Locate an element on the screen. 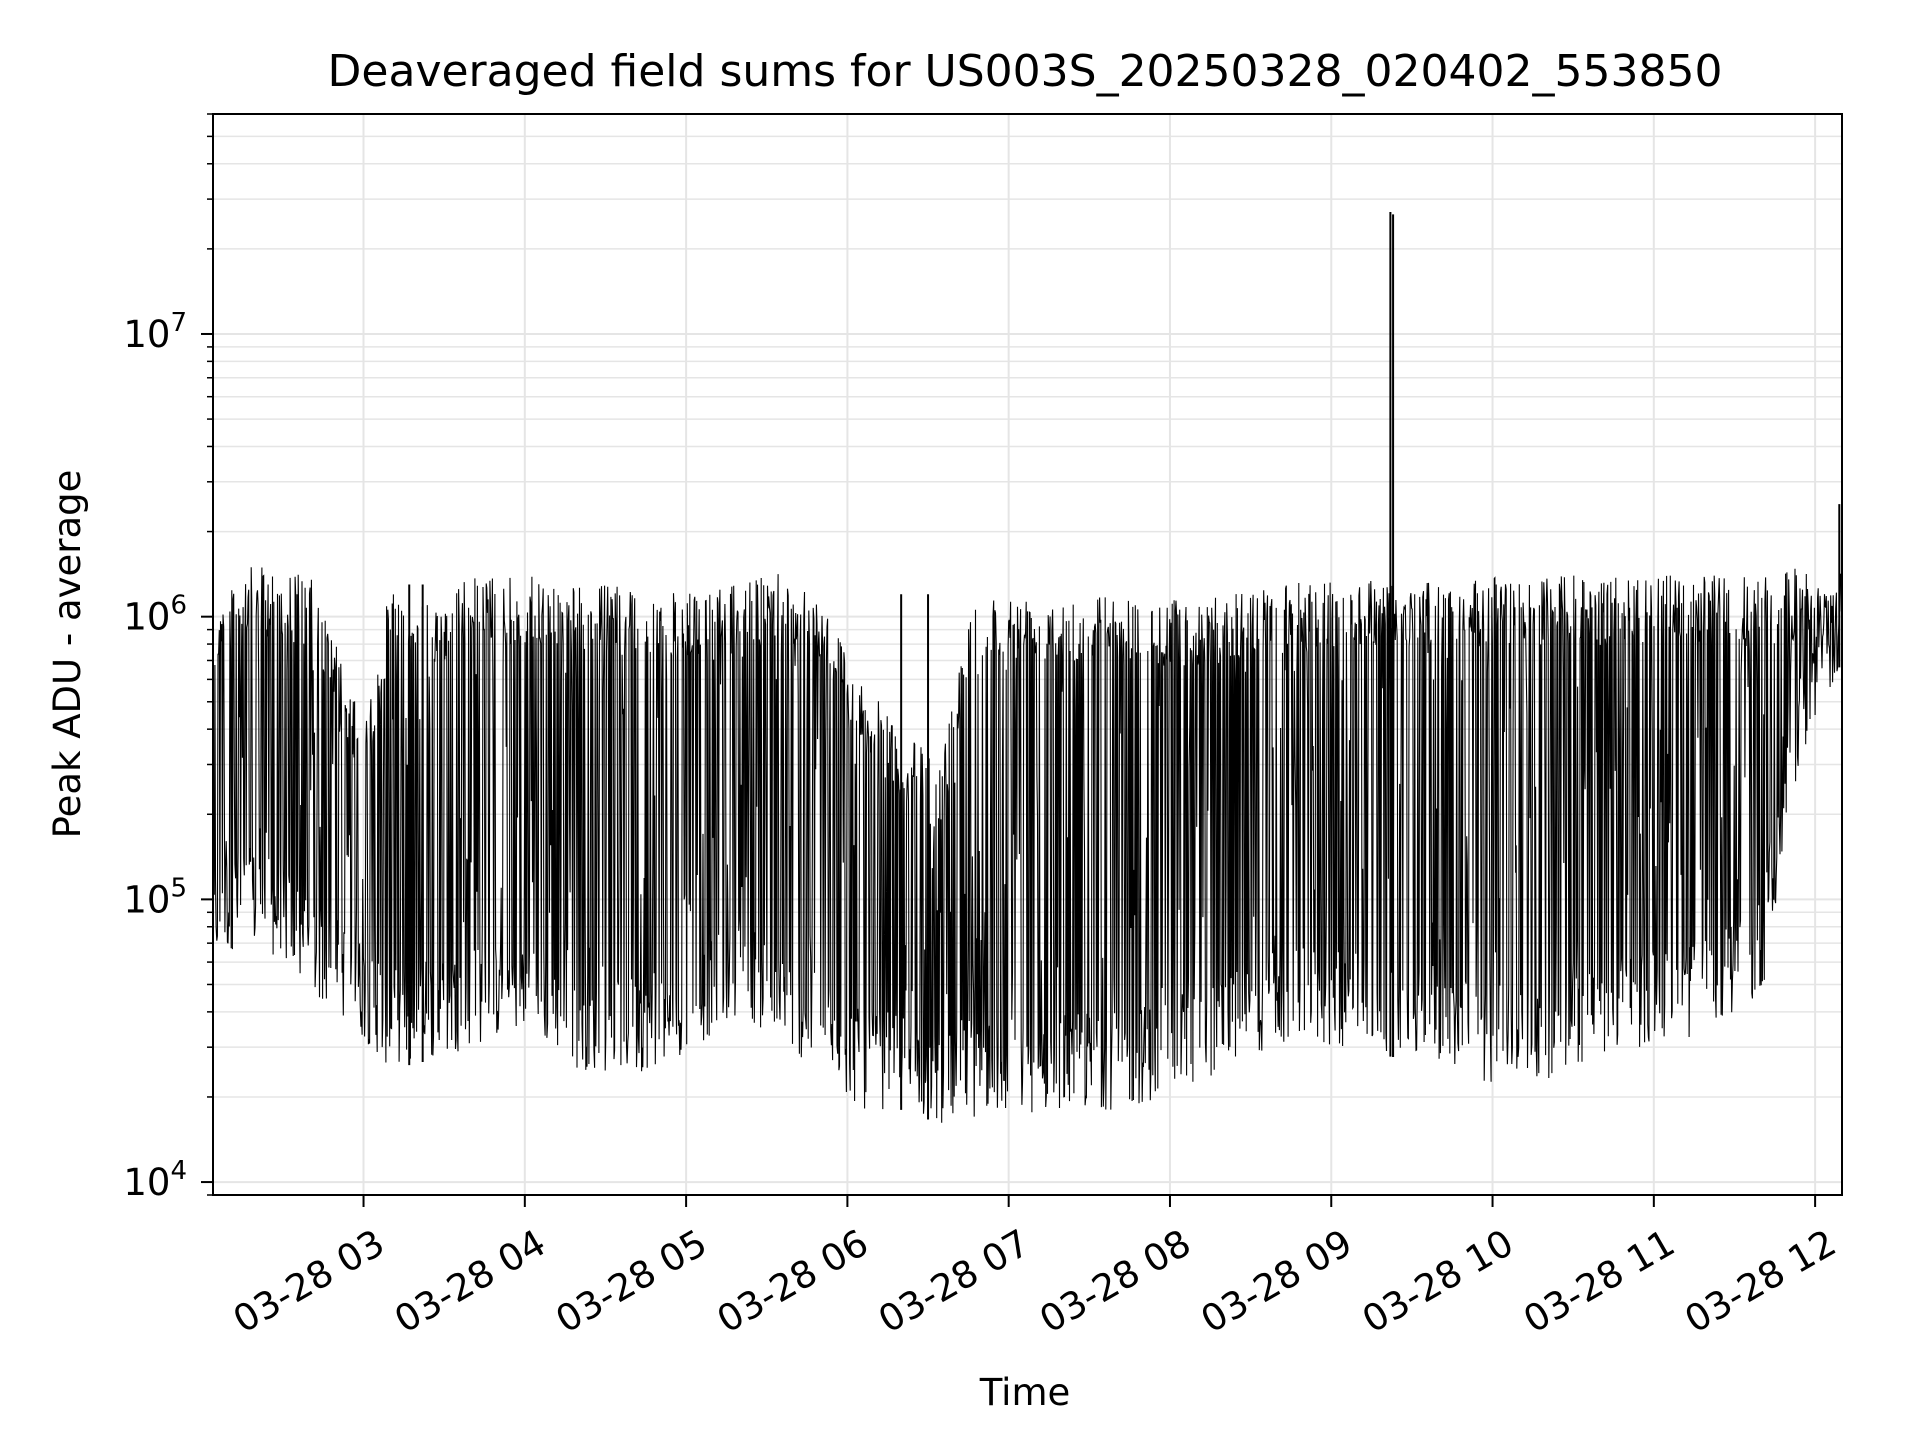 The image size is (1920, 1440). y-tick-label: 104 is located at coordinates (155, 1180).